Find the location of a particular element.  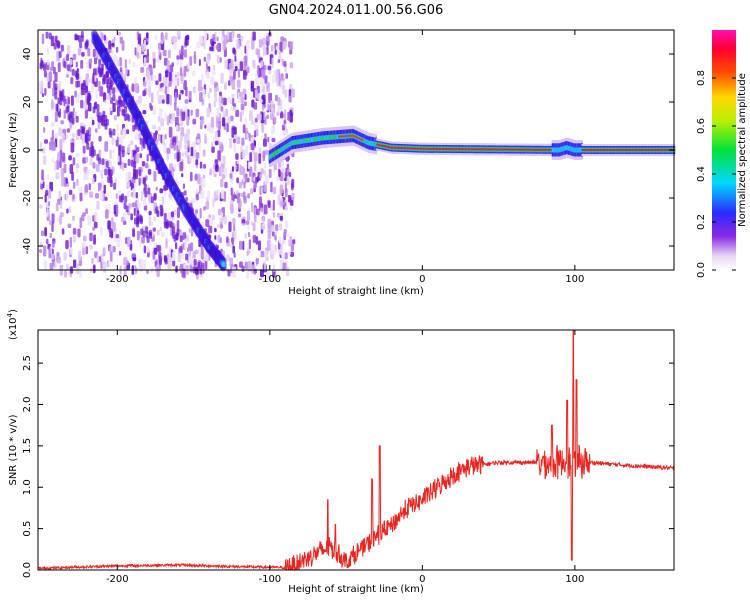

x-tick-label: -100 is located at coordinates (269, 579).